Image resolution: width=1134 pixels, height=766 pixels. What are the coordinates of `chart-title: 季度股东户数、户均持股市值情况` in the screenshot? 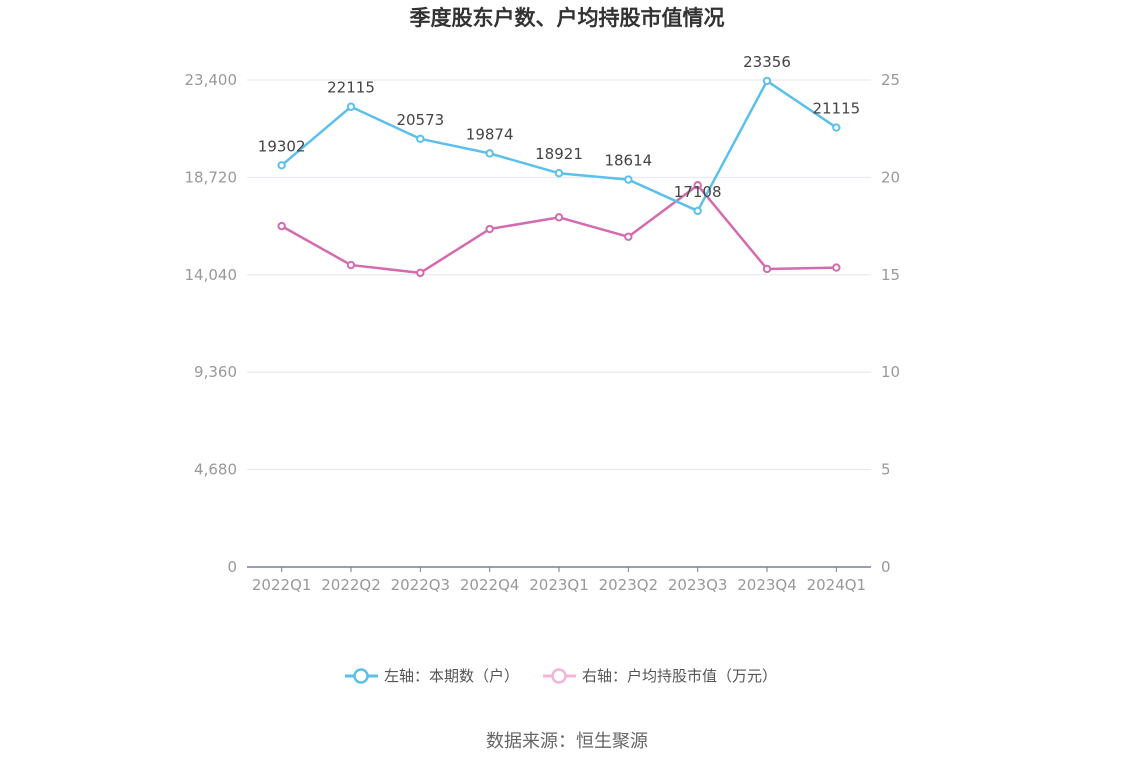 It's located at (567, 18).